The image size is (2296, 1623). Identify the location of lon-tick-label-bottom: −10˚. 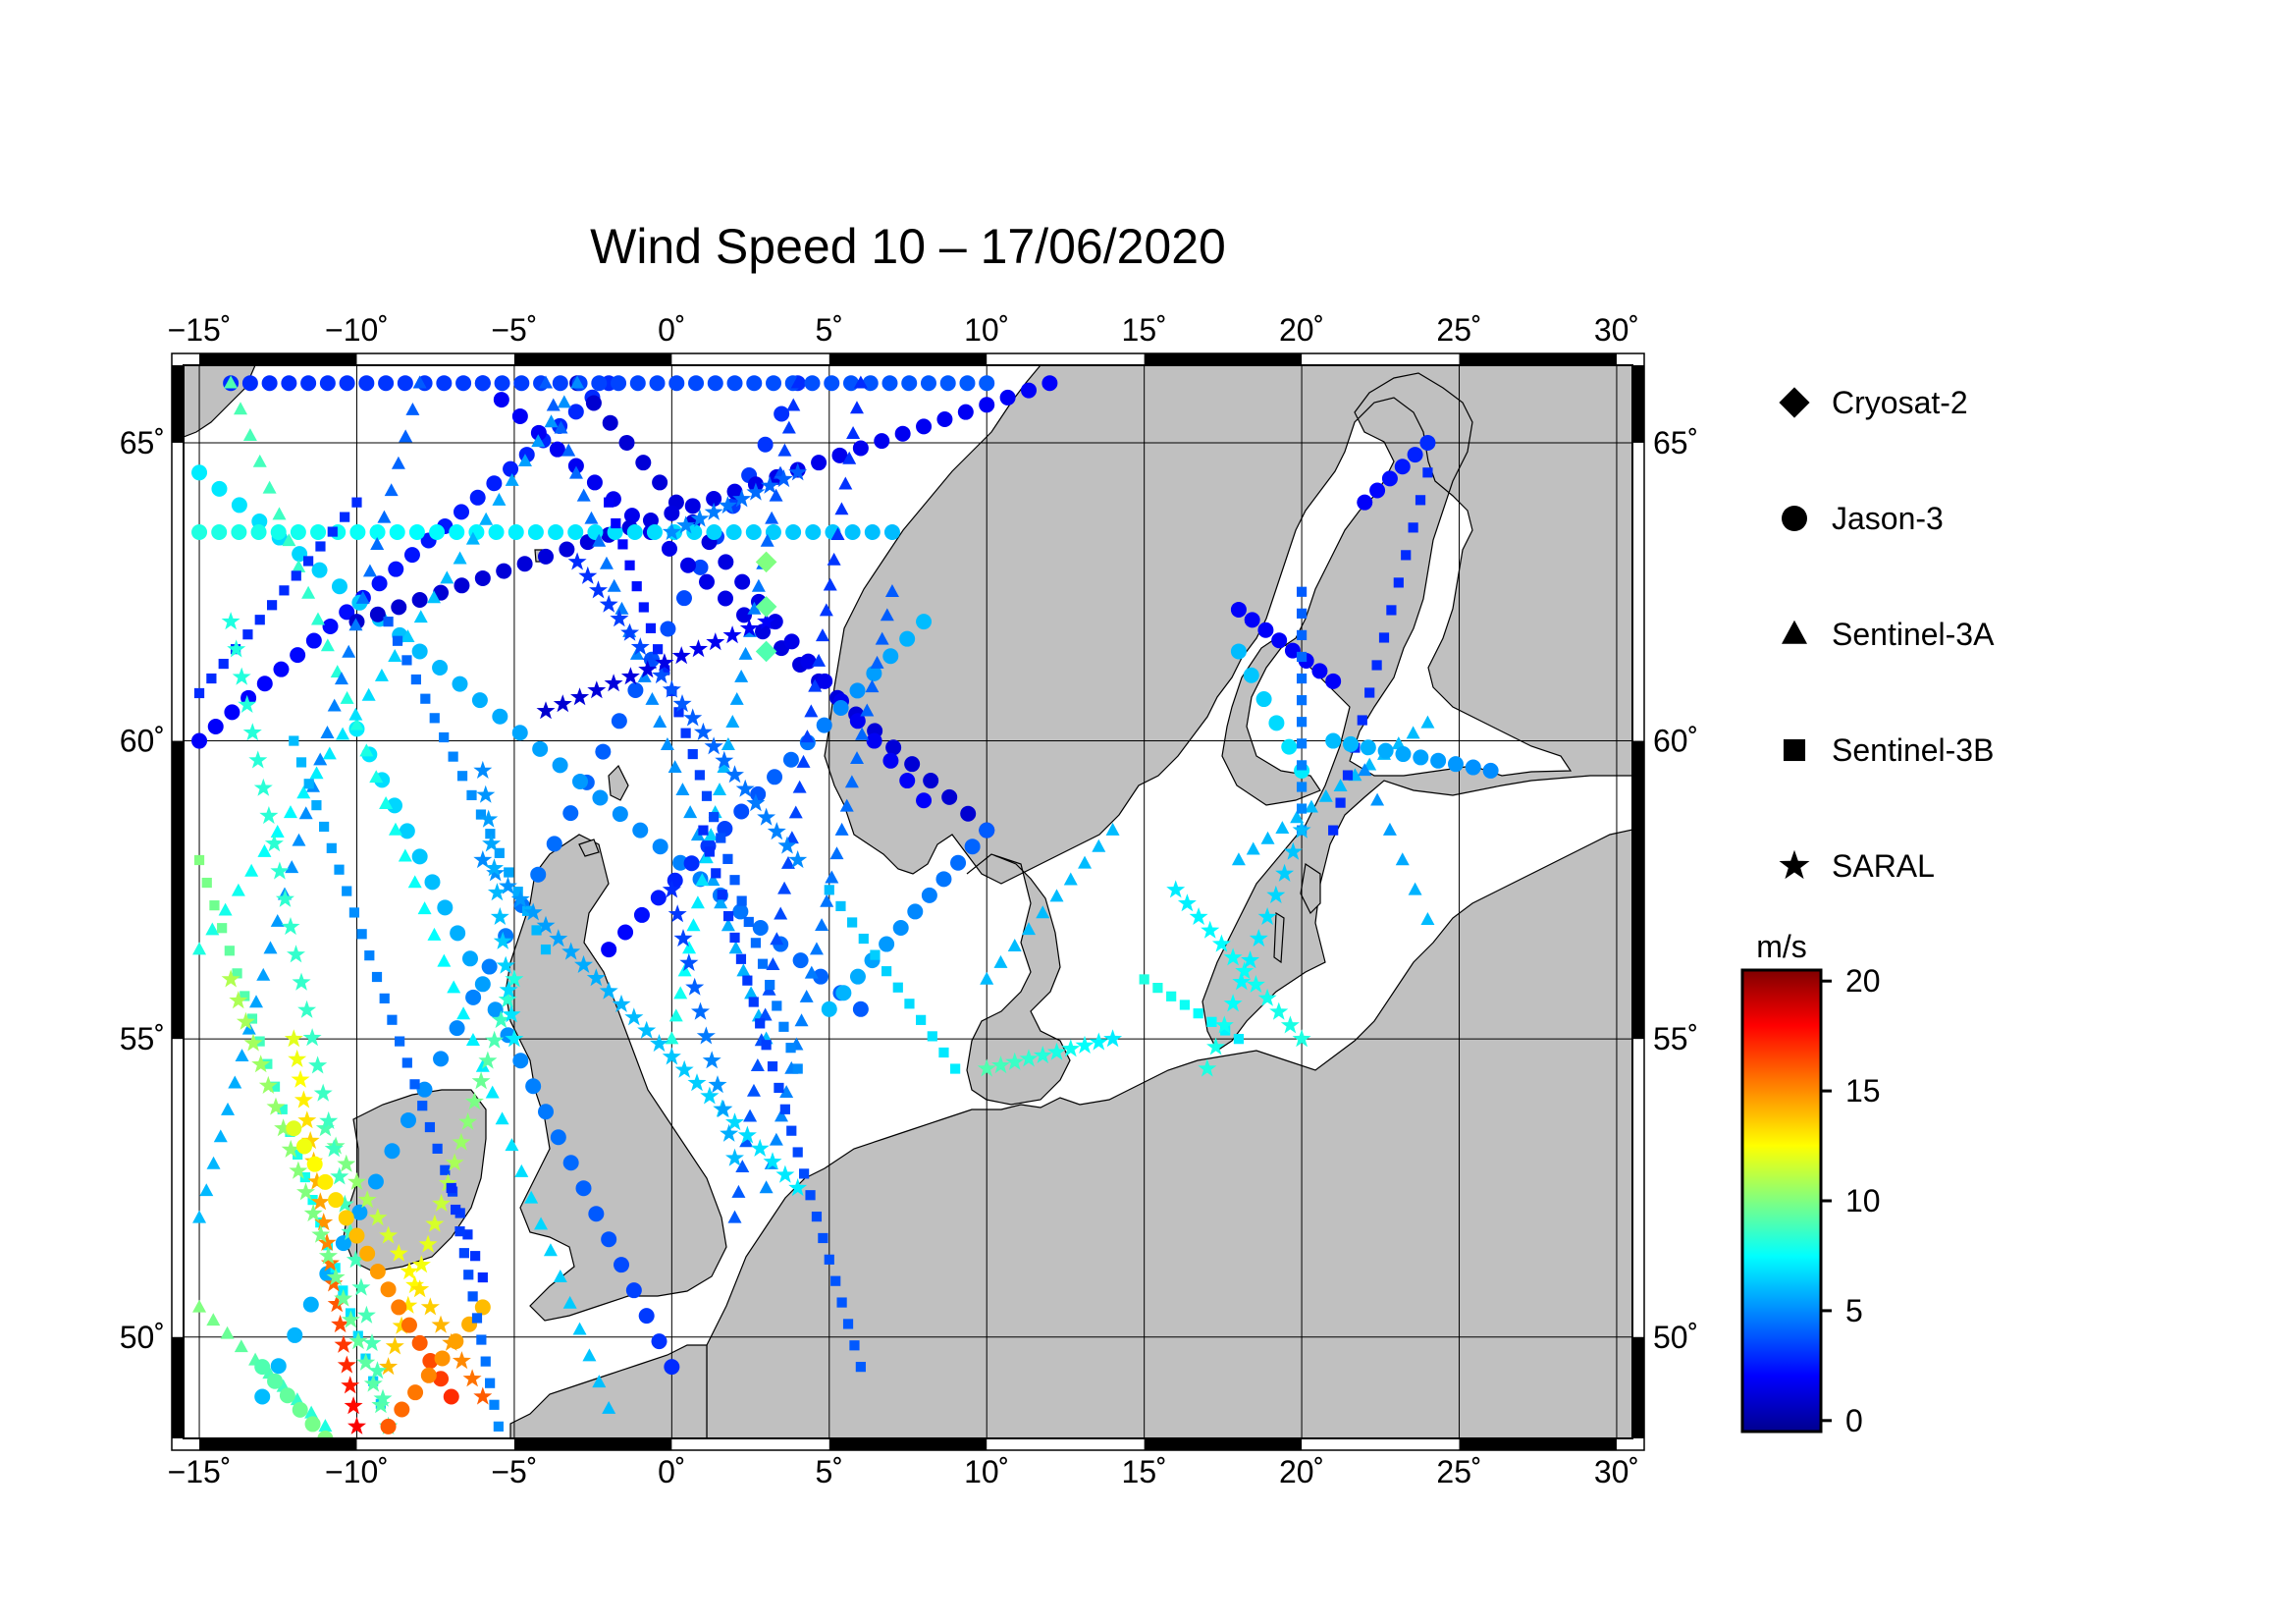
(357, 1471).